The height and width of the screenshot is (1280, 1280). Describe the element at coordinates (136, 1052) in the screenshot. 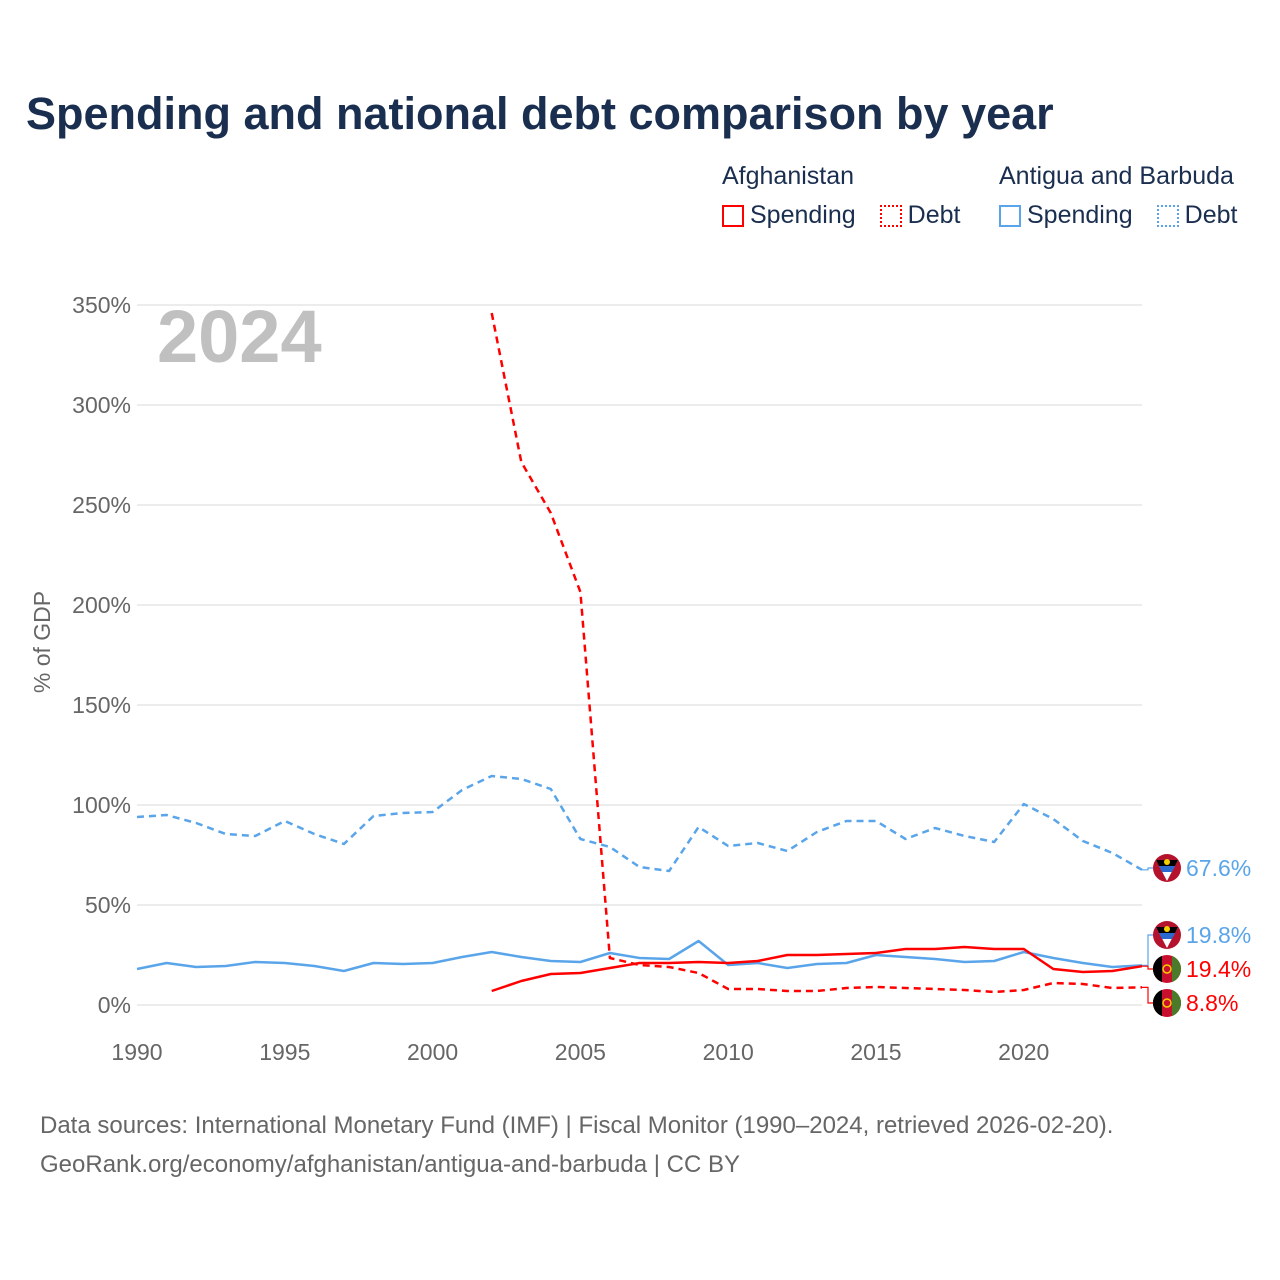

I see `x-tick-label: 1990` at that location.